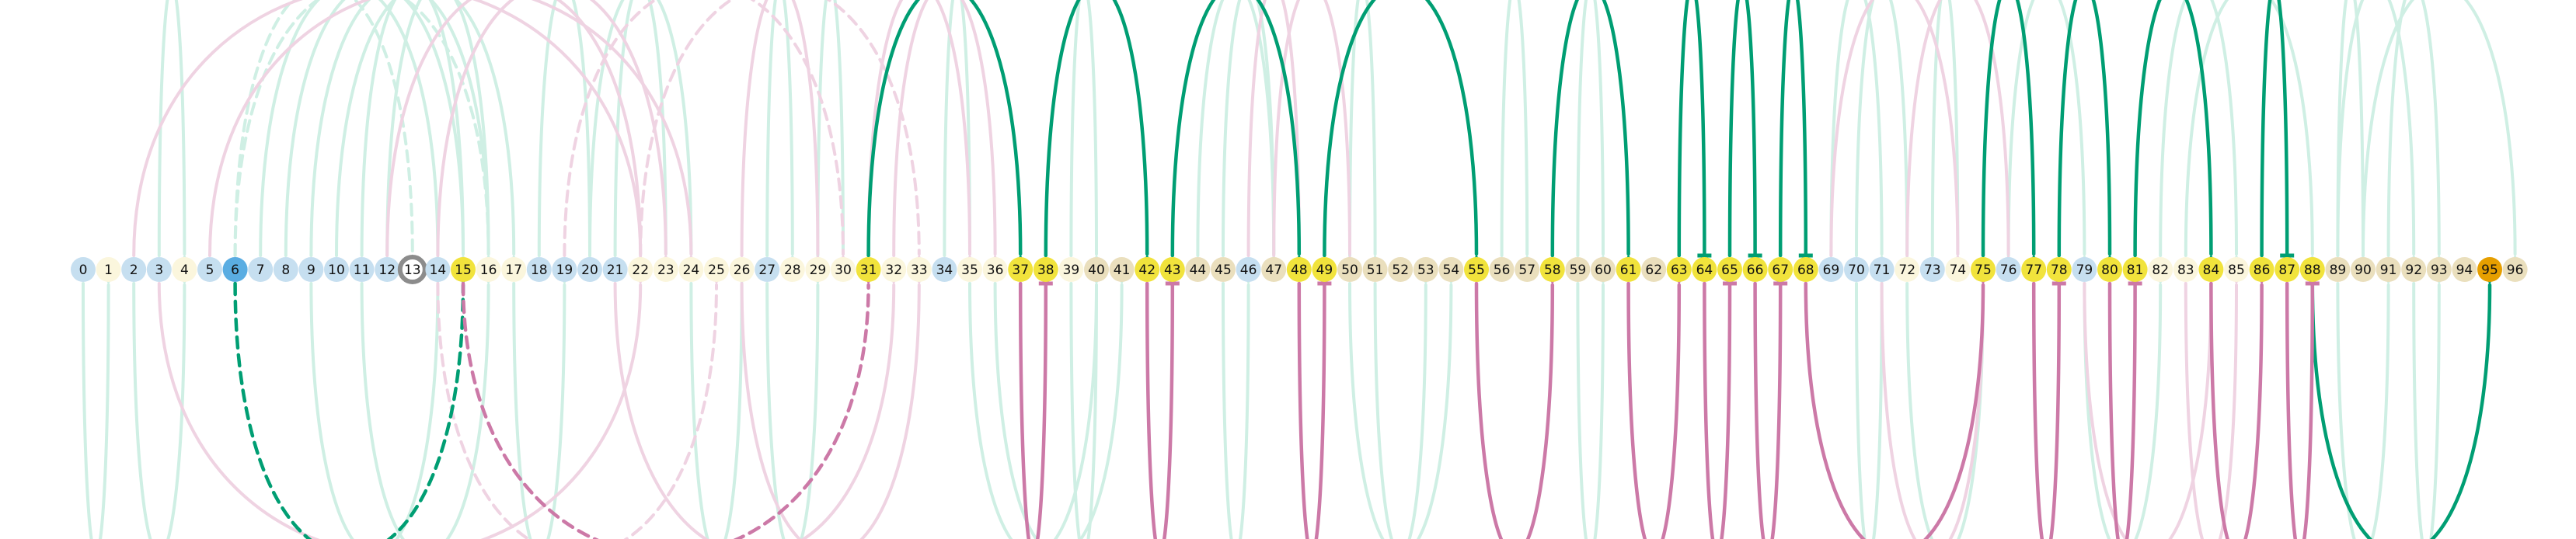  What do you see at coordinates (843, 269) in the screenshot?
I see `node-30: 30` at bounding box center [843, 269].